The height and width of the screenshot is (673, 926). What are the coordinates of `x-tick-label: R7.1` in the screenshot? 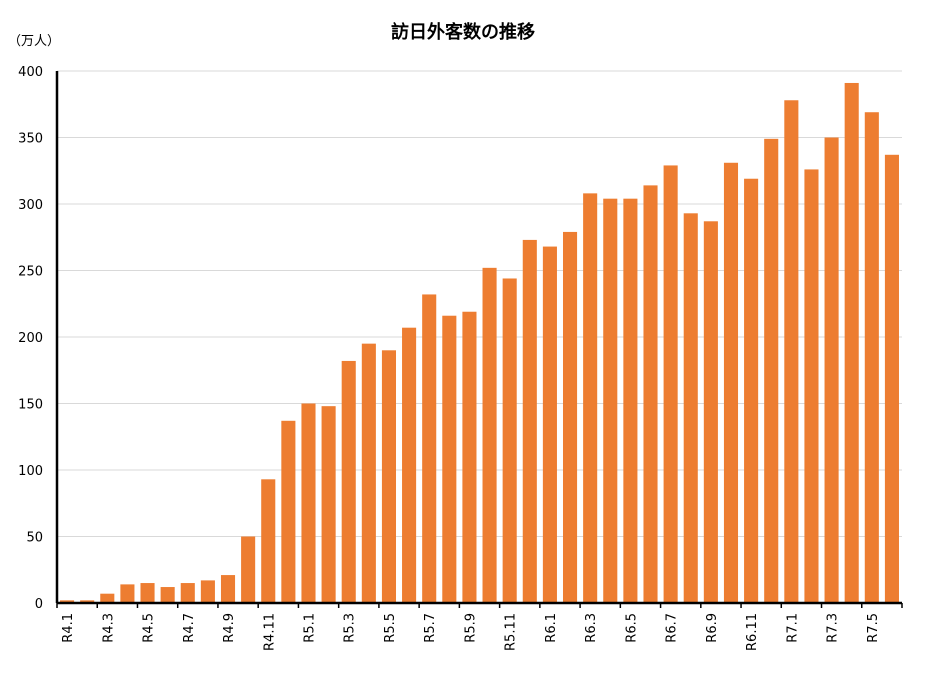 It's located at (792, 628).